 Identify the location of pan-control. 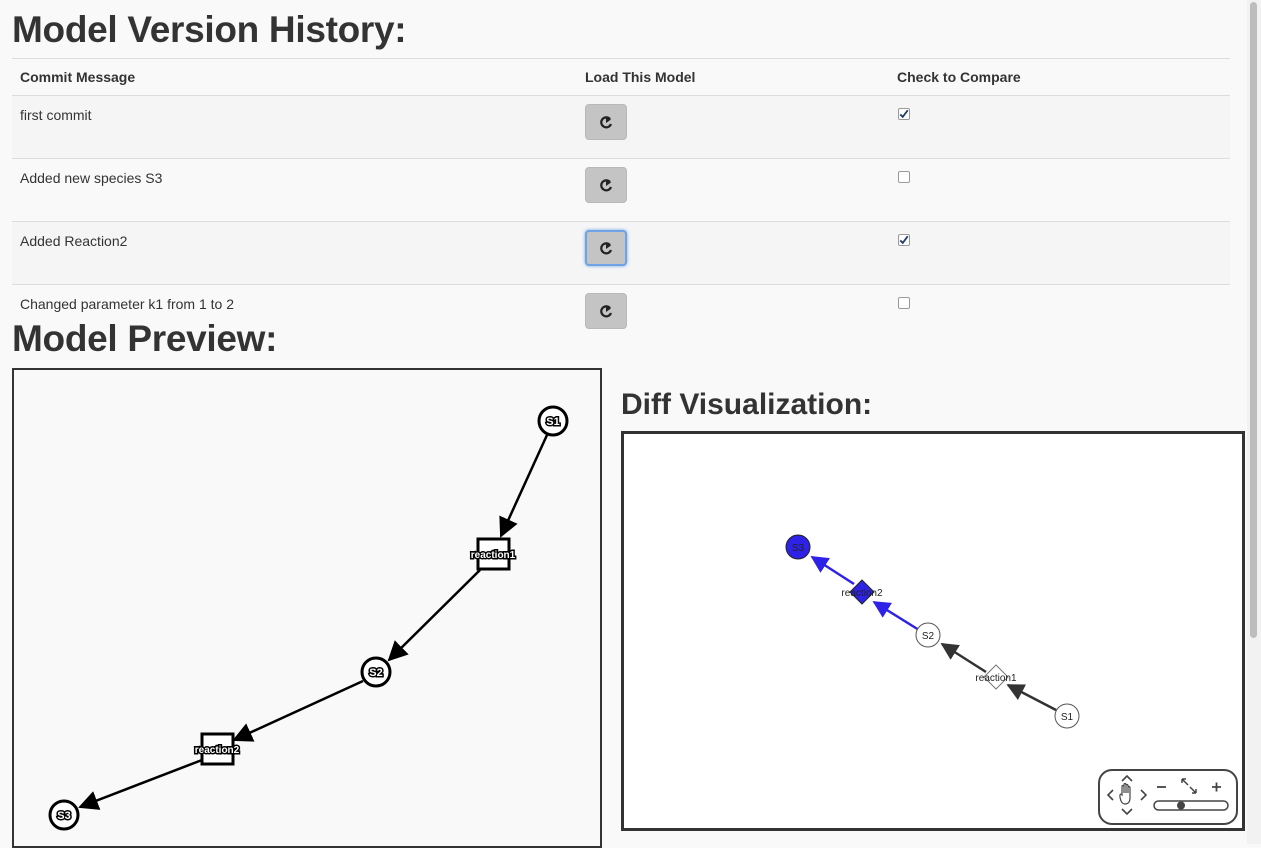
(1127, 795).